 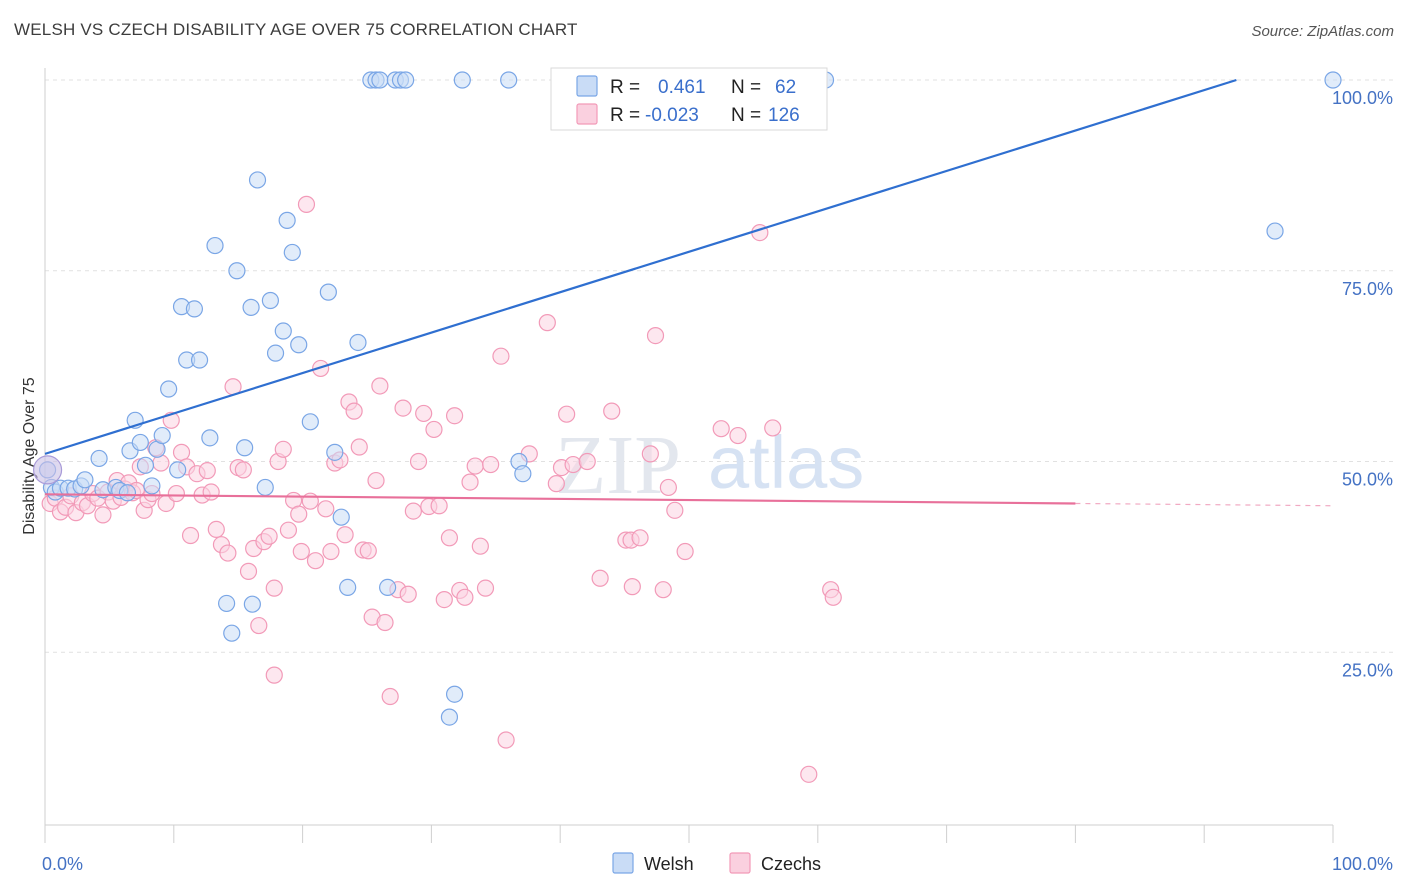 What do you see at coordinates (1367, 289) in the screenshot?
I see `y-tick-label-75: 75.0%` at bounding box center [1367, 289].